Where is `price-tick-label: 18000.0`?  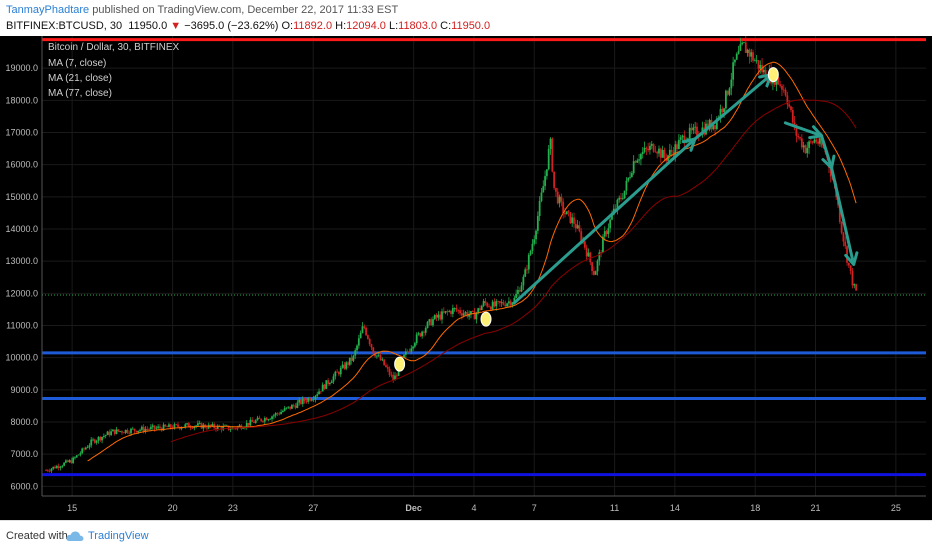
price-tick-label: 18000.0 is located at coordinates (21, 100).